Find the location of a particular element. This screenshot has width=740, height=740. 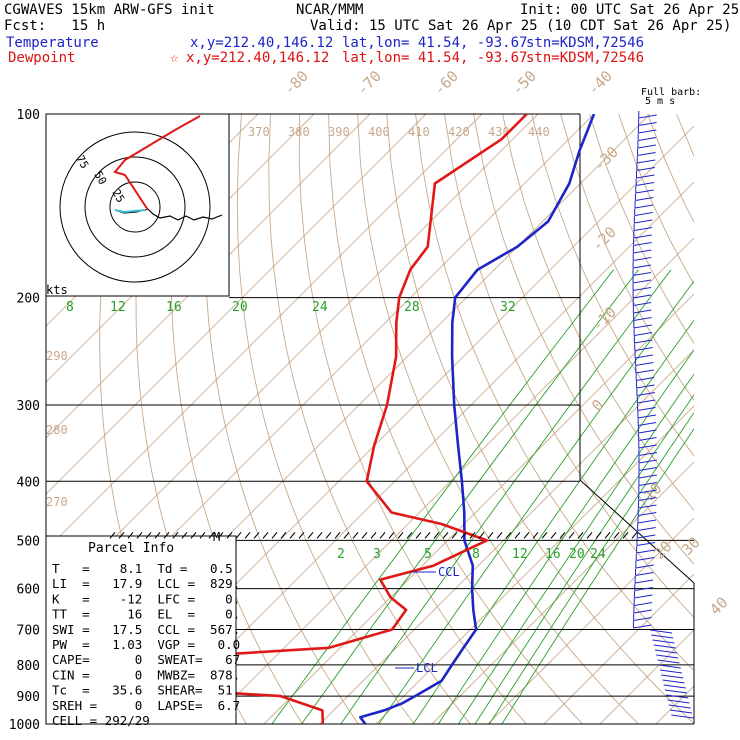

isotherm-line is located at coordinates (618, 648).